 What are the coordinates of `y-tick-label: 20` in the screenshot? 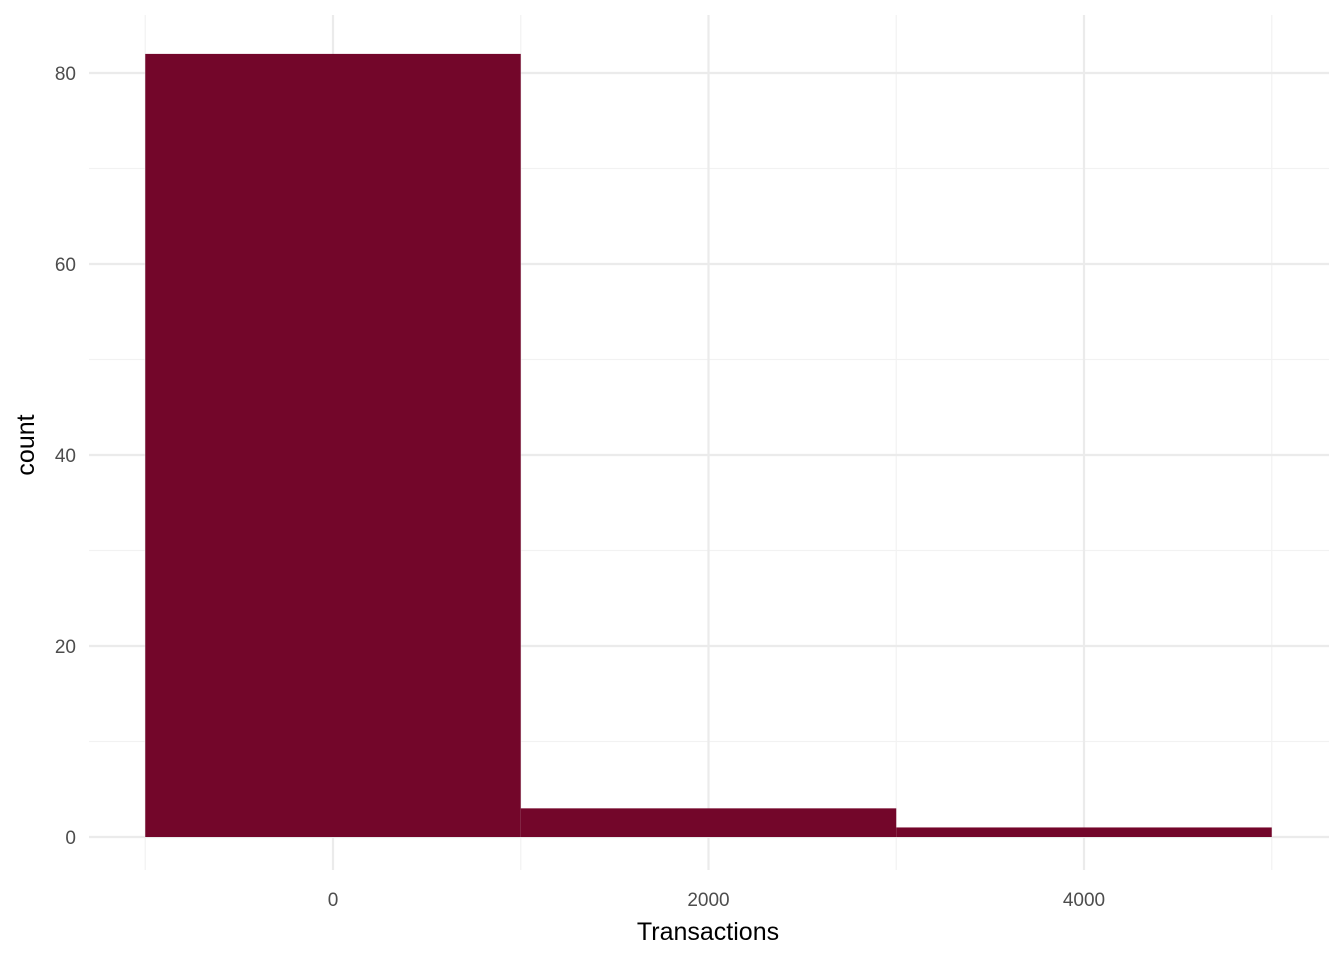 It's located at (65, 647).